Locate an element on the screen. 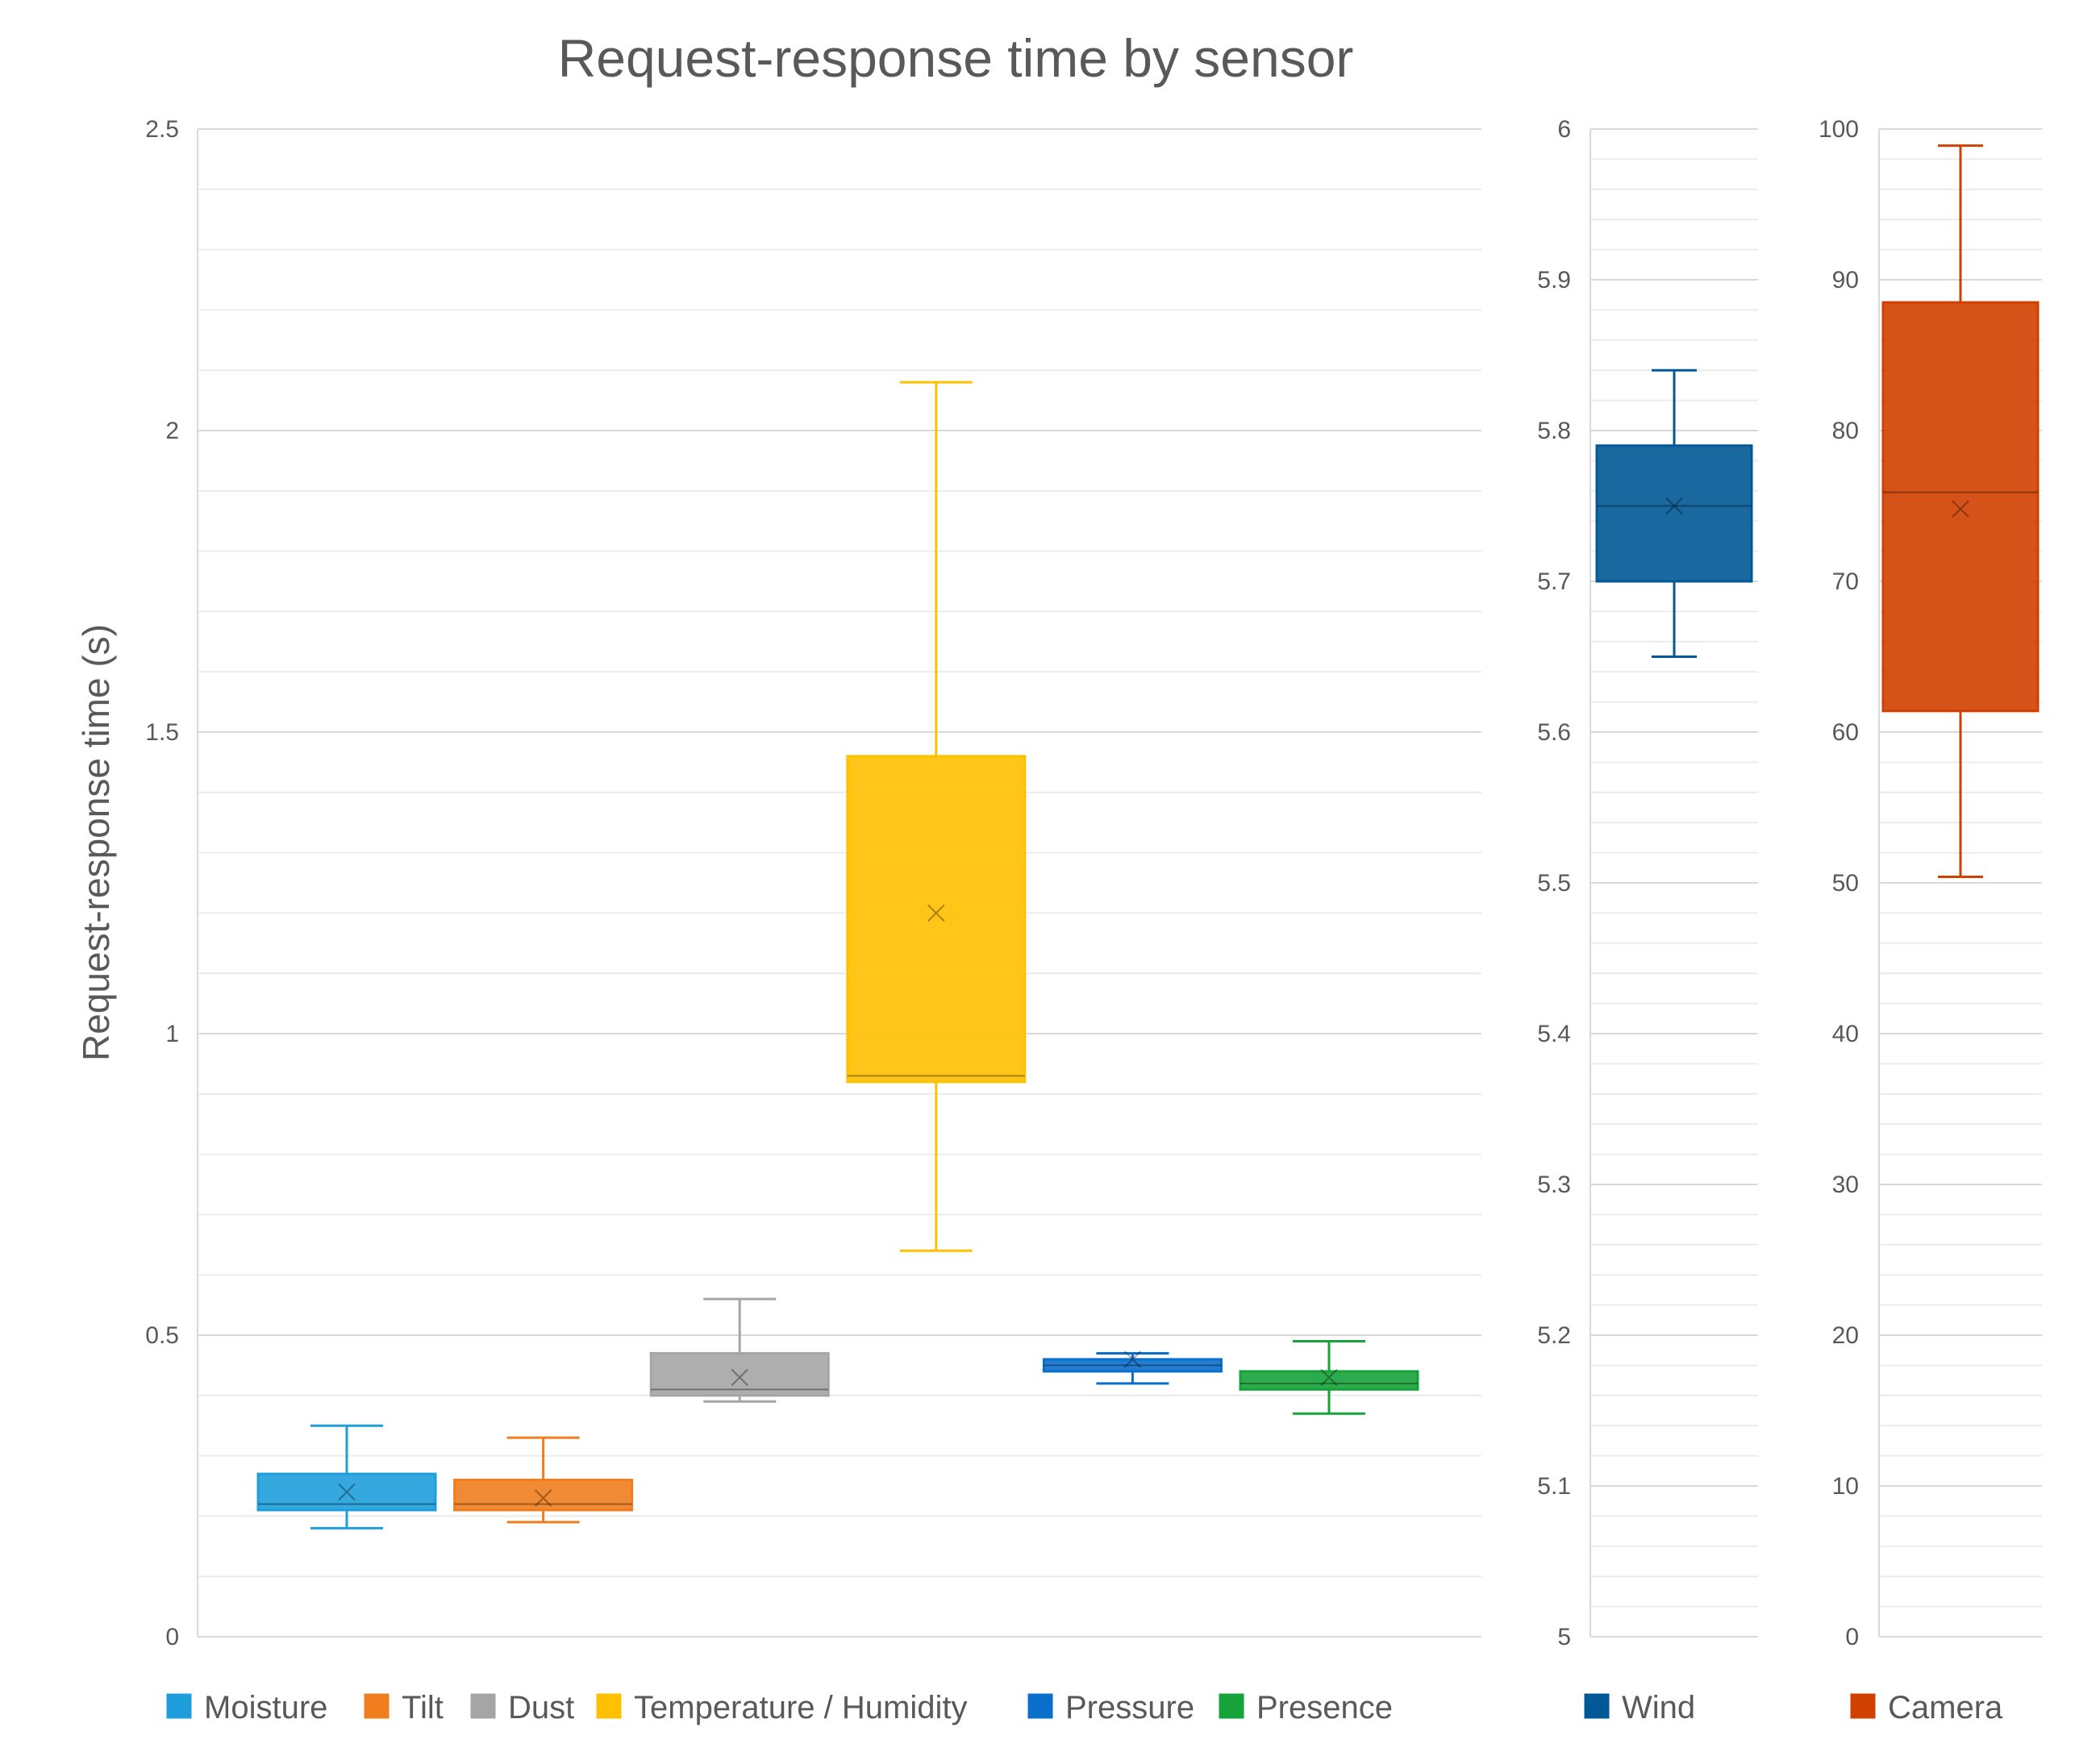 This screenshot has height=1748, width=2100. y-tick-label: 50 is located at coordinates (1845, 883).